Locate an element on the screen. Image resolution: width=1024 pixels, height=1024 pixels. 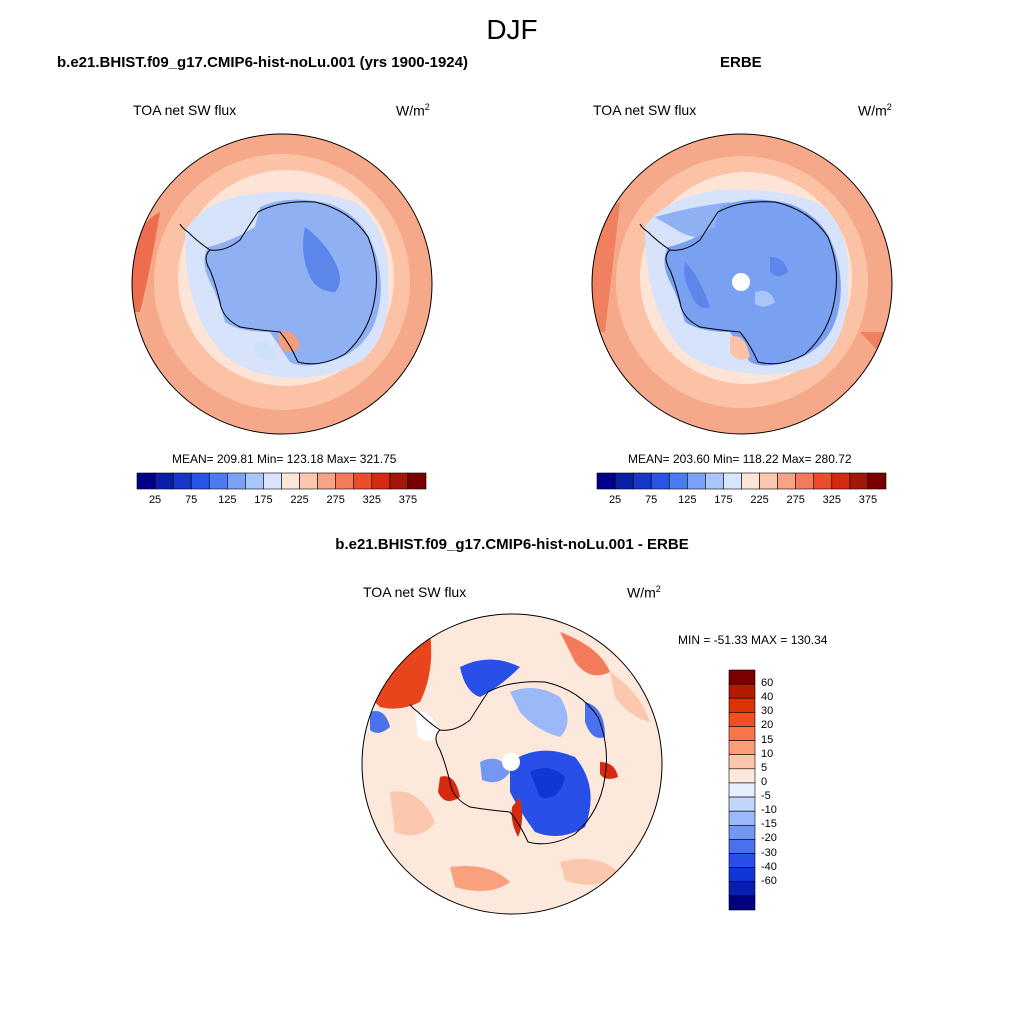
panel2-pale-patch is located at coordinates (765, 298).